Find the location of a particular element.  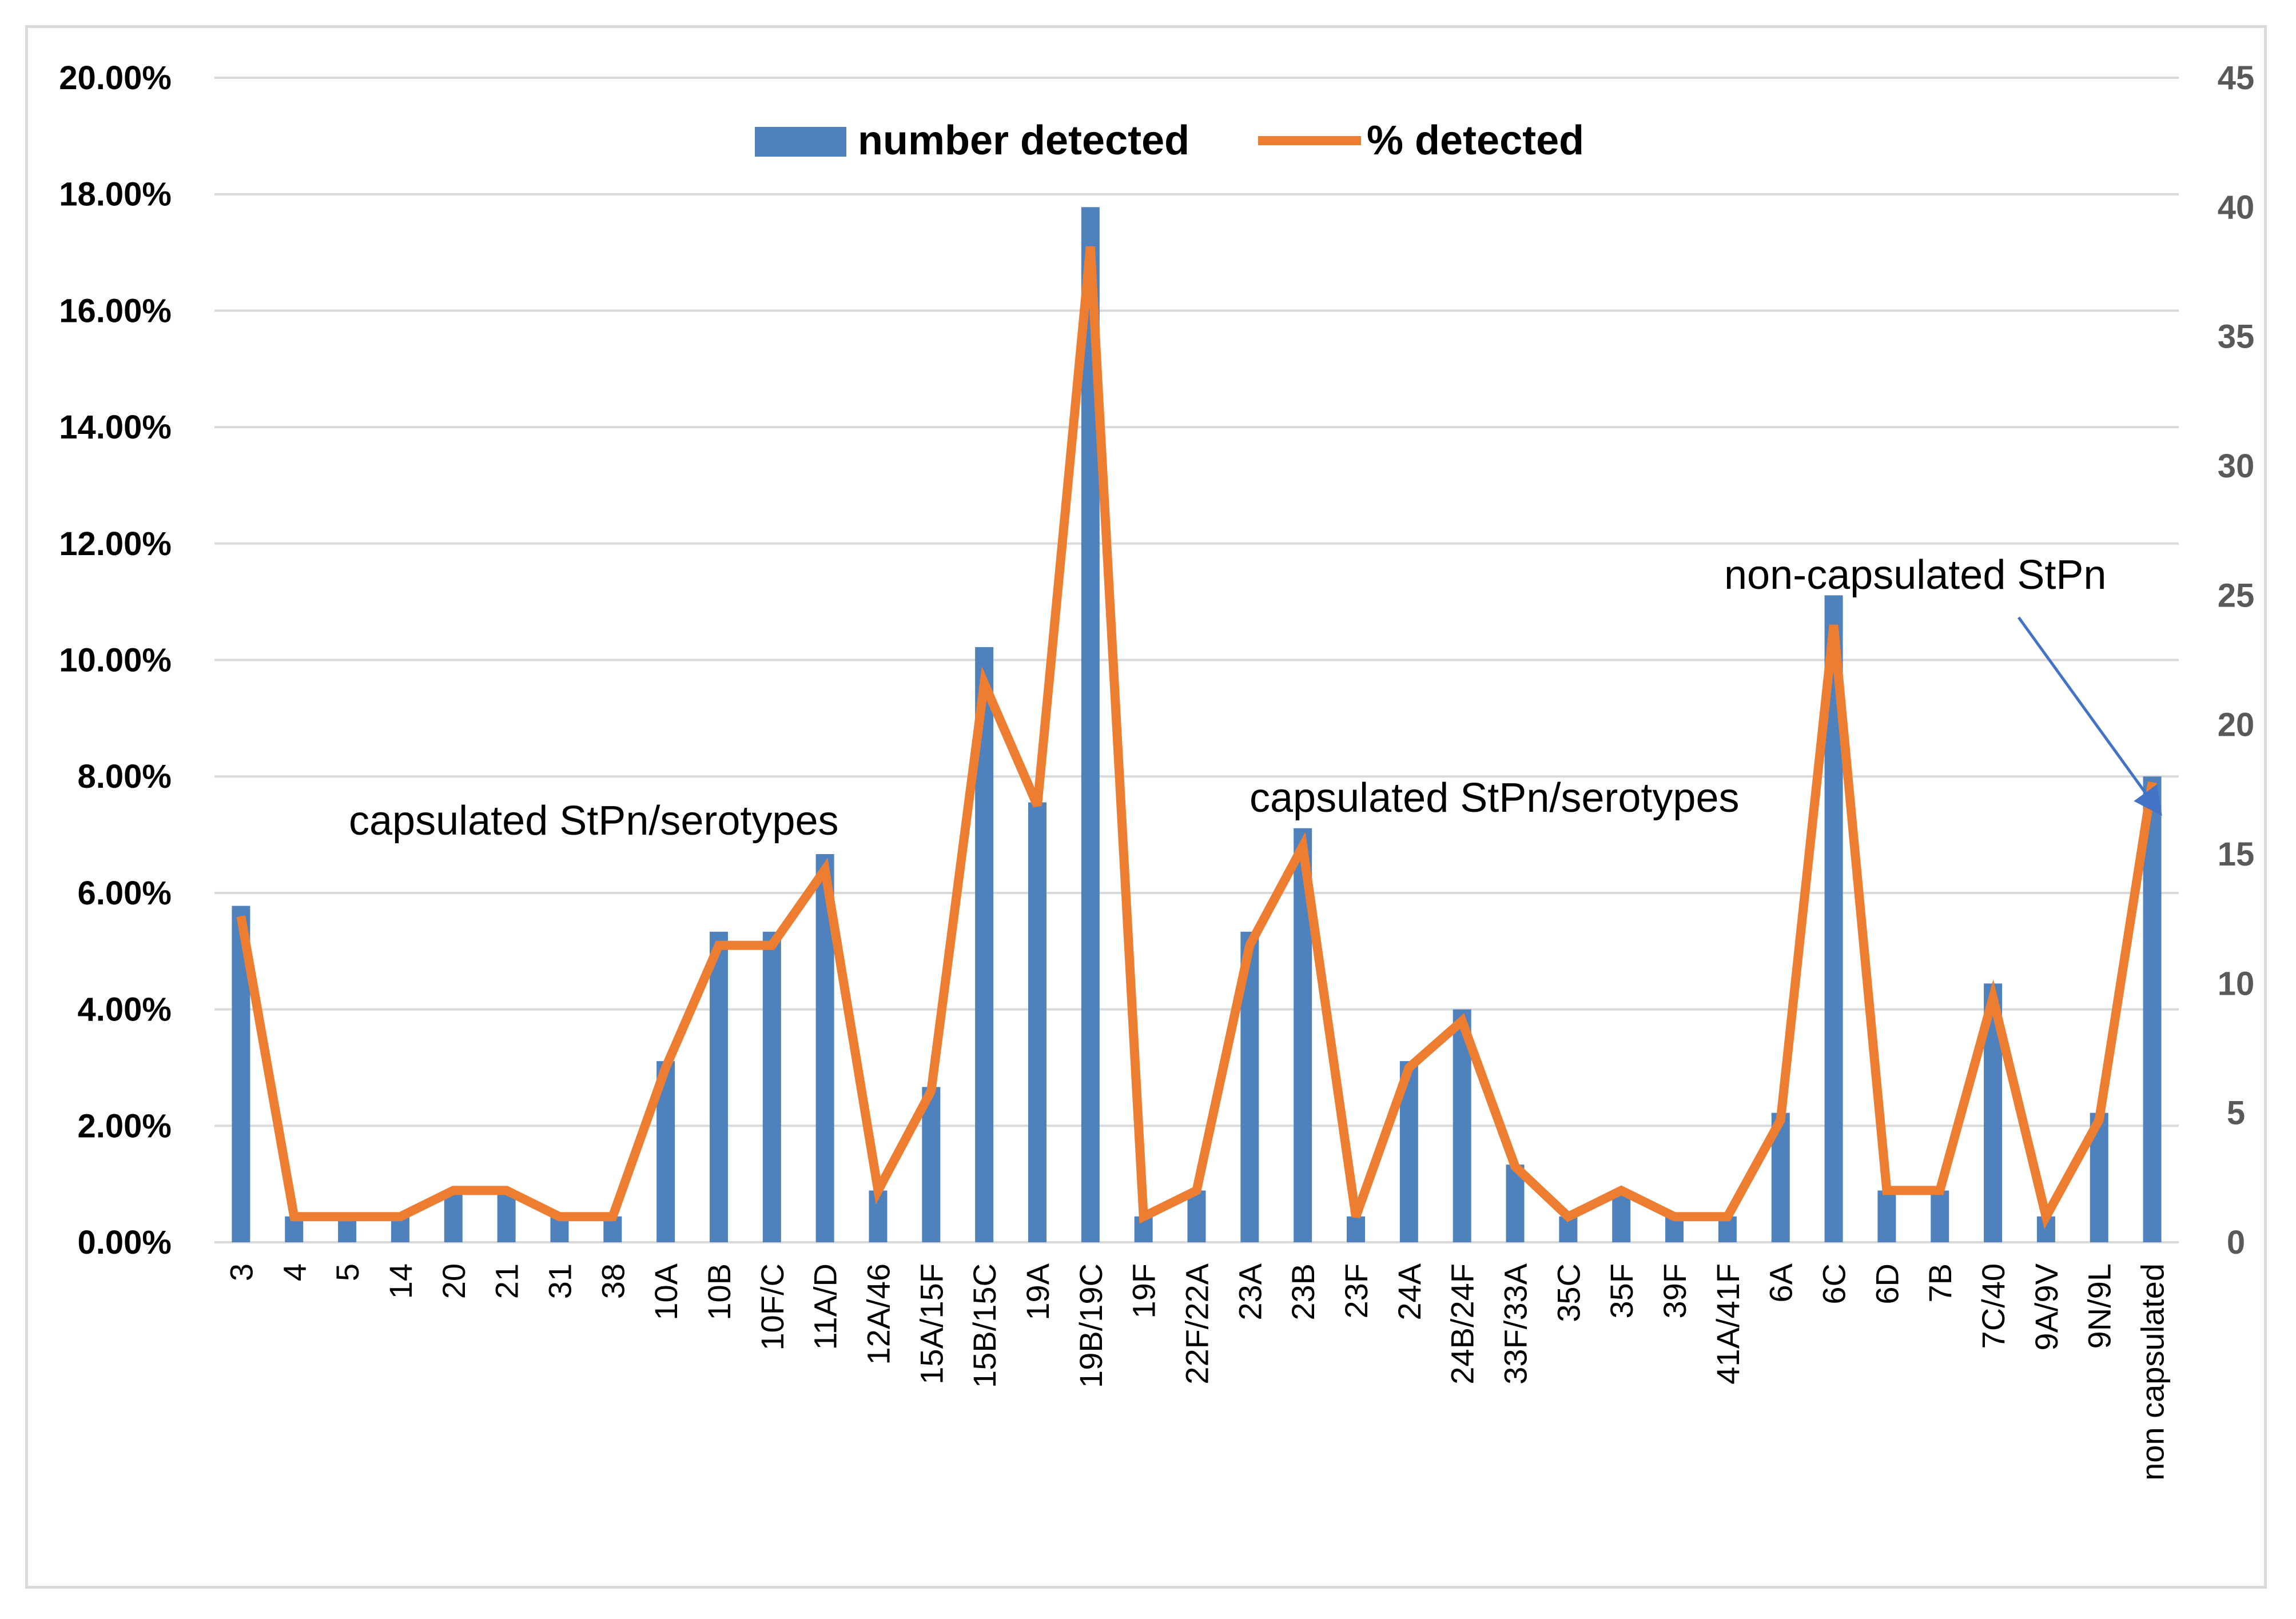

y-left-tick-label: 2.00% is located at coordinates (125, 1126).